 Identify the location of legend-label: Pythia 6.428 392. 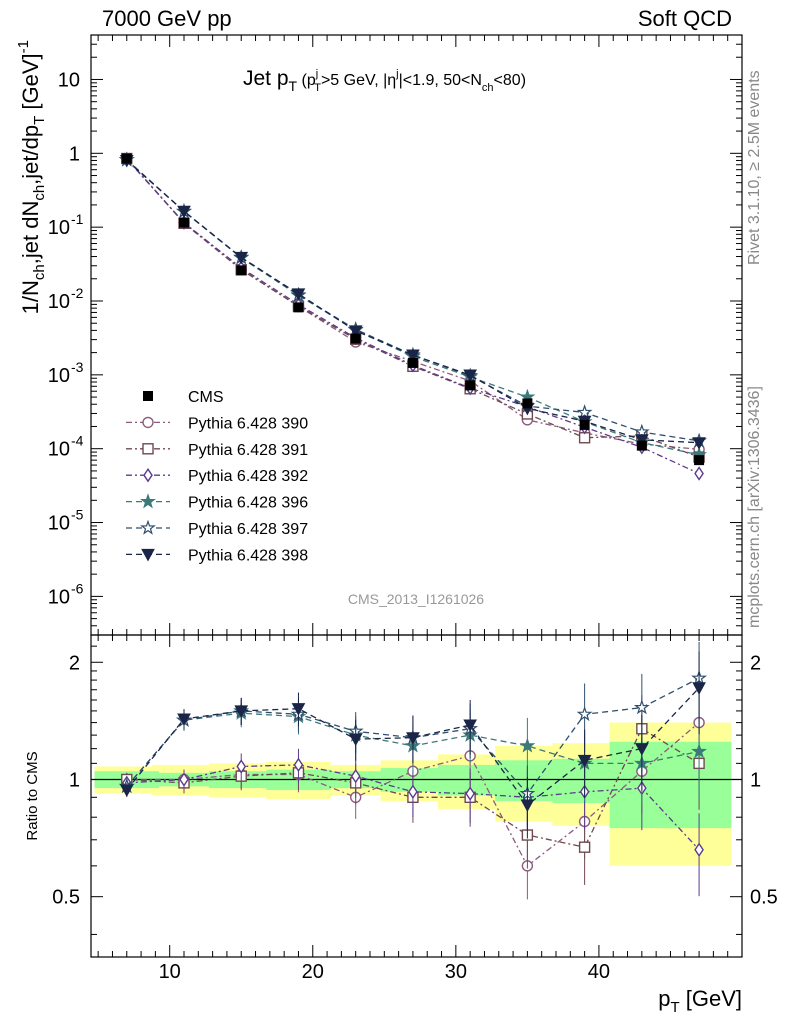
(248, 476).